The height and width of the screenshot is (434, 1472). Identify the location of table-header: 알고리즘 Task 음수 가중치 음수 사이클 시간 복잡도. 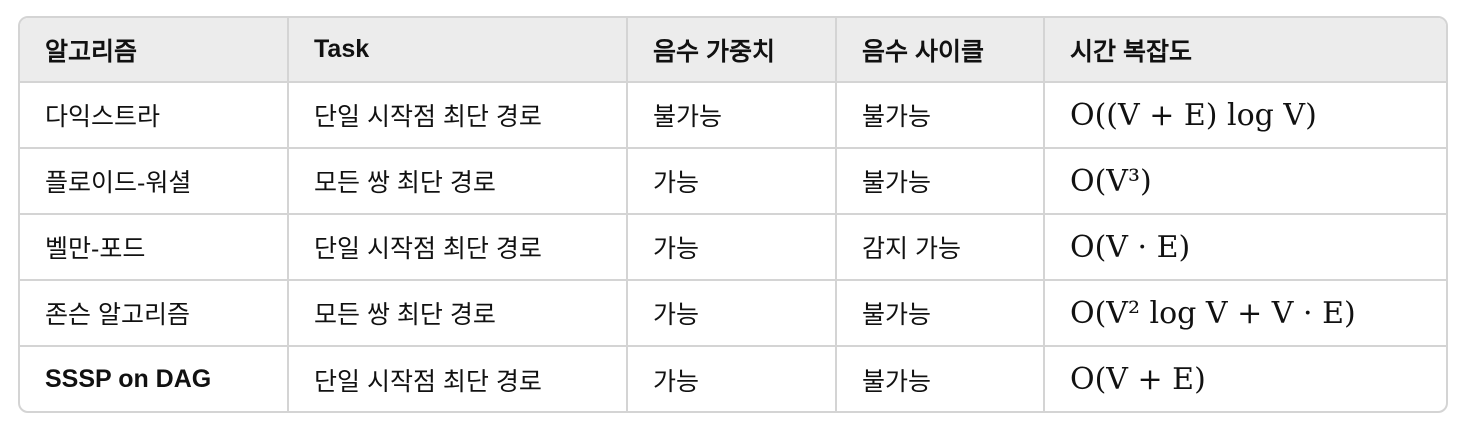
(733, 50).